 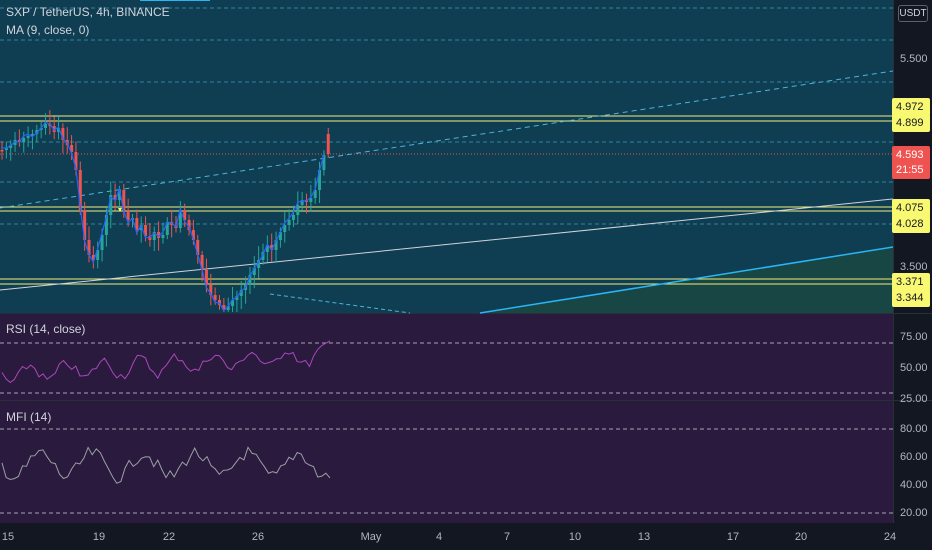 What do you see at coordinates (733, 537) in the screenshot?
I see `time-tick: 17` at bounding box center [733, 537].